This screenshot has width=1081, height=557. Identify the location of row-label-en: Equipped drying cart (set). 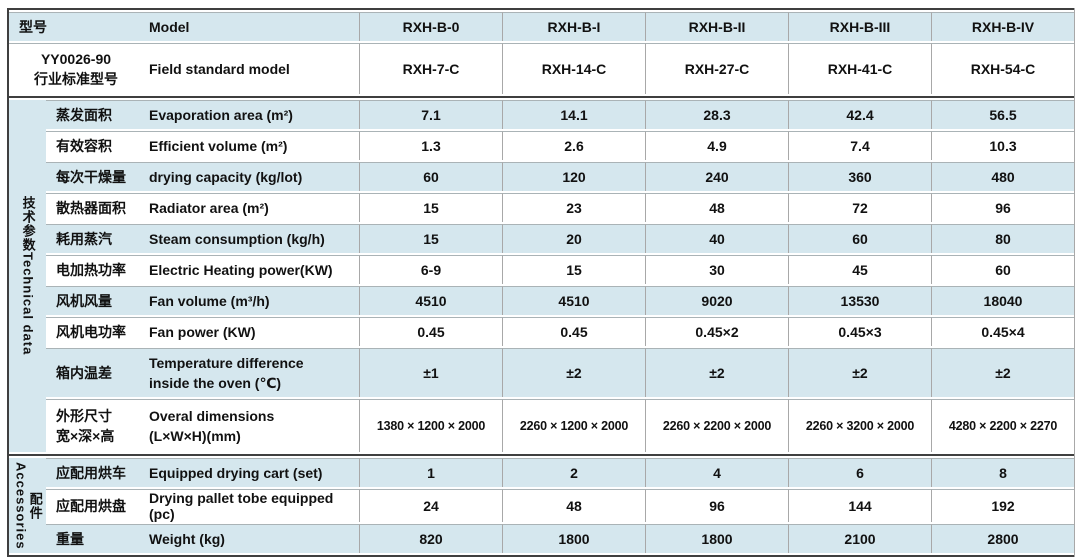
(251, 472).